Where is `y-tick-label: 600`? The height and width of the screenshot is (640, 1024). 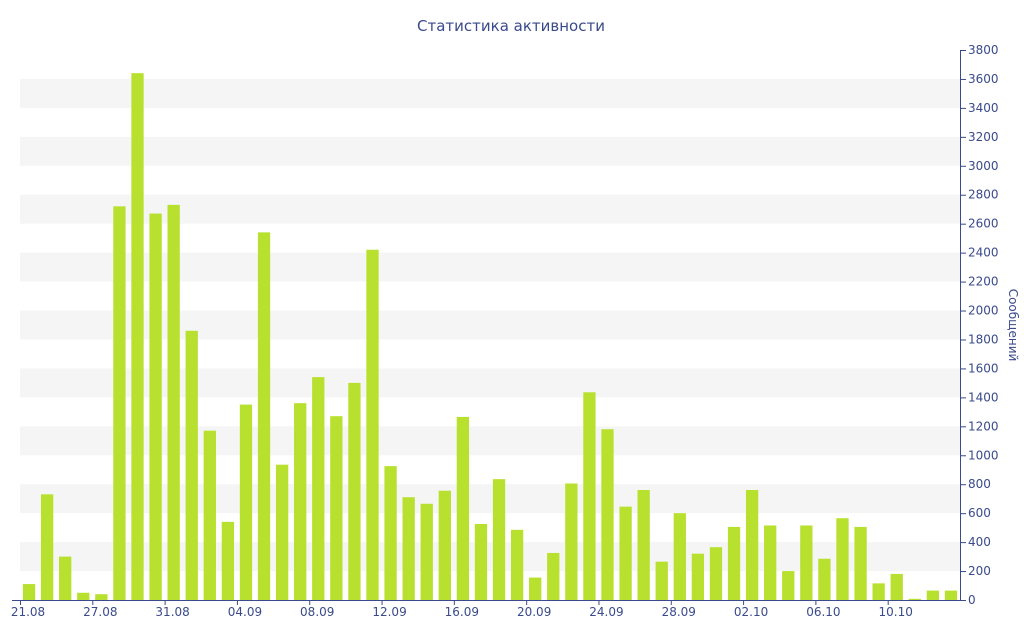 y-tick-label: 600 is located at coordinates (979, 513).